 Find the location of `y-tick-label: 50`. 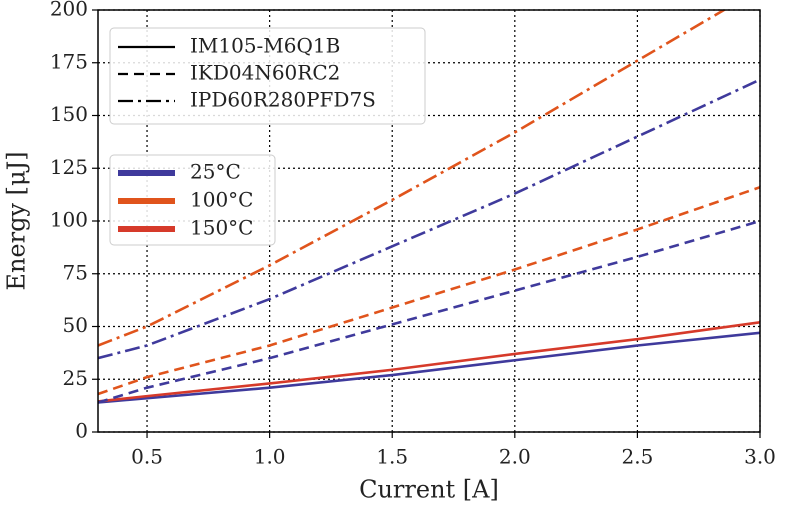

y-tick-label: 50 is located at coordinates (75, 325).